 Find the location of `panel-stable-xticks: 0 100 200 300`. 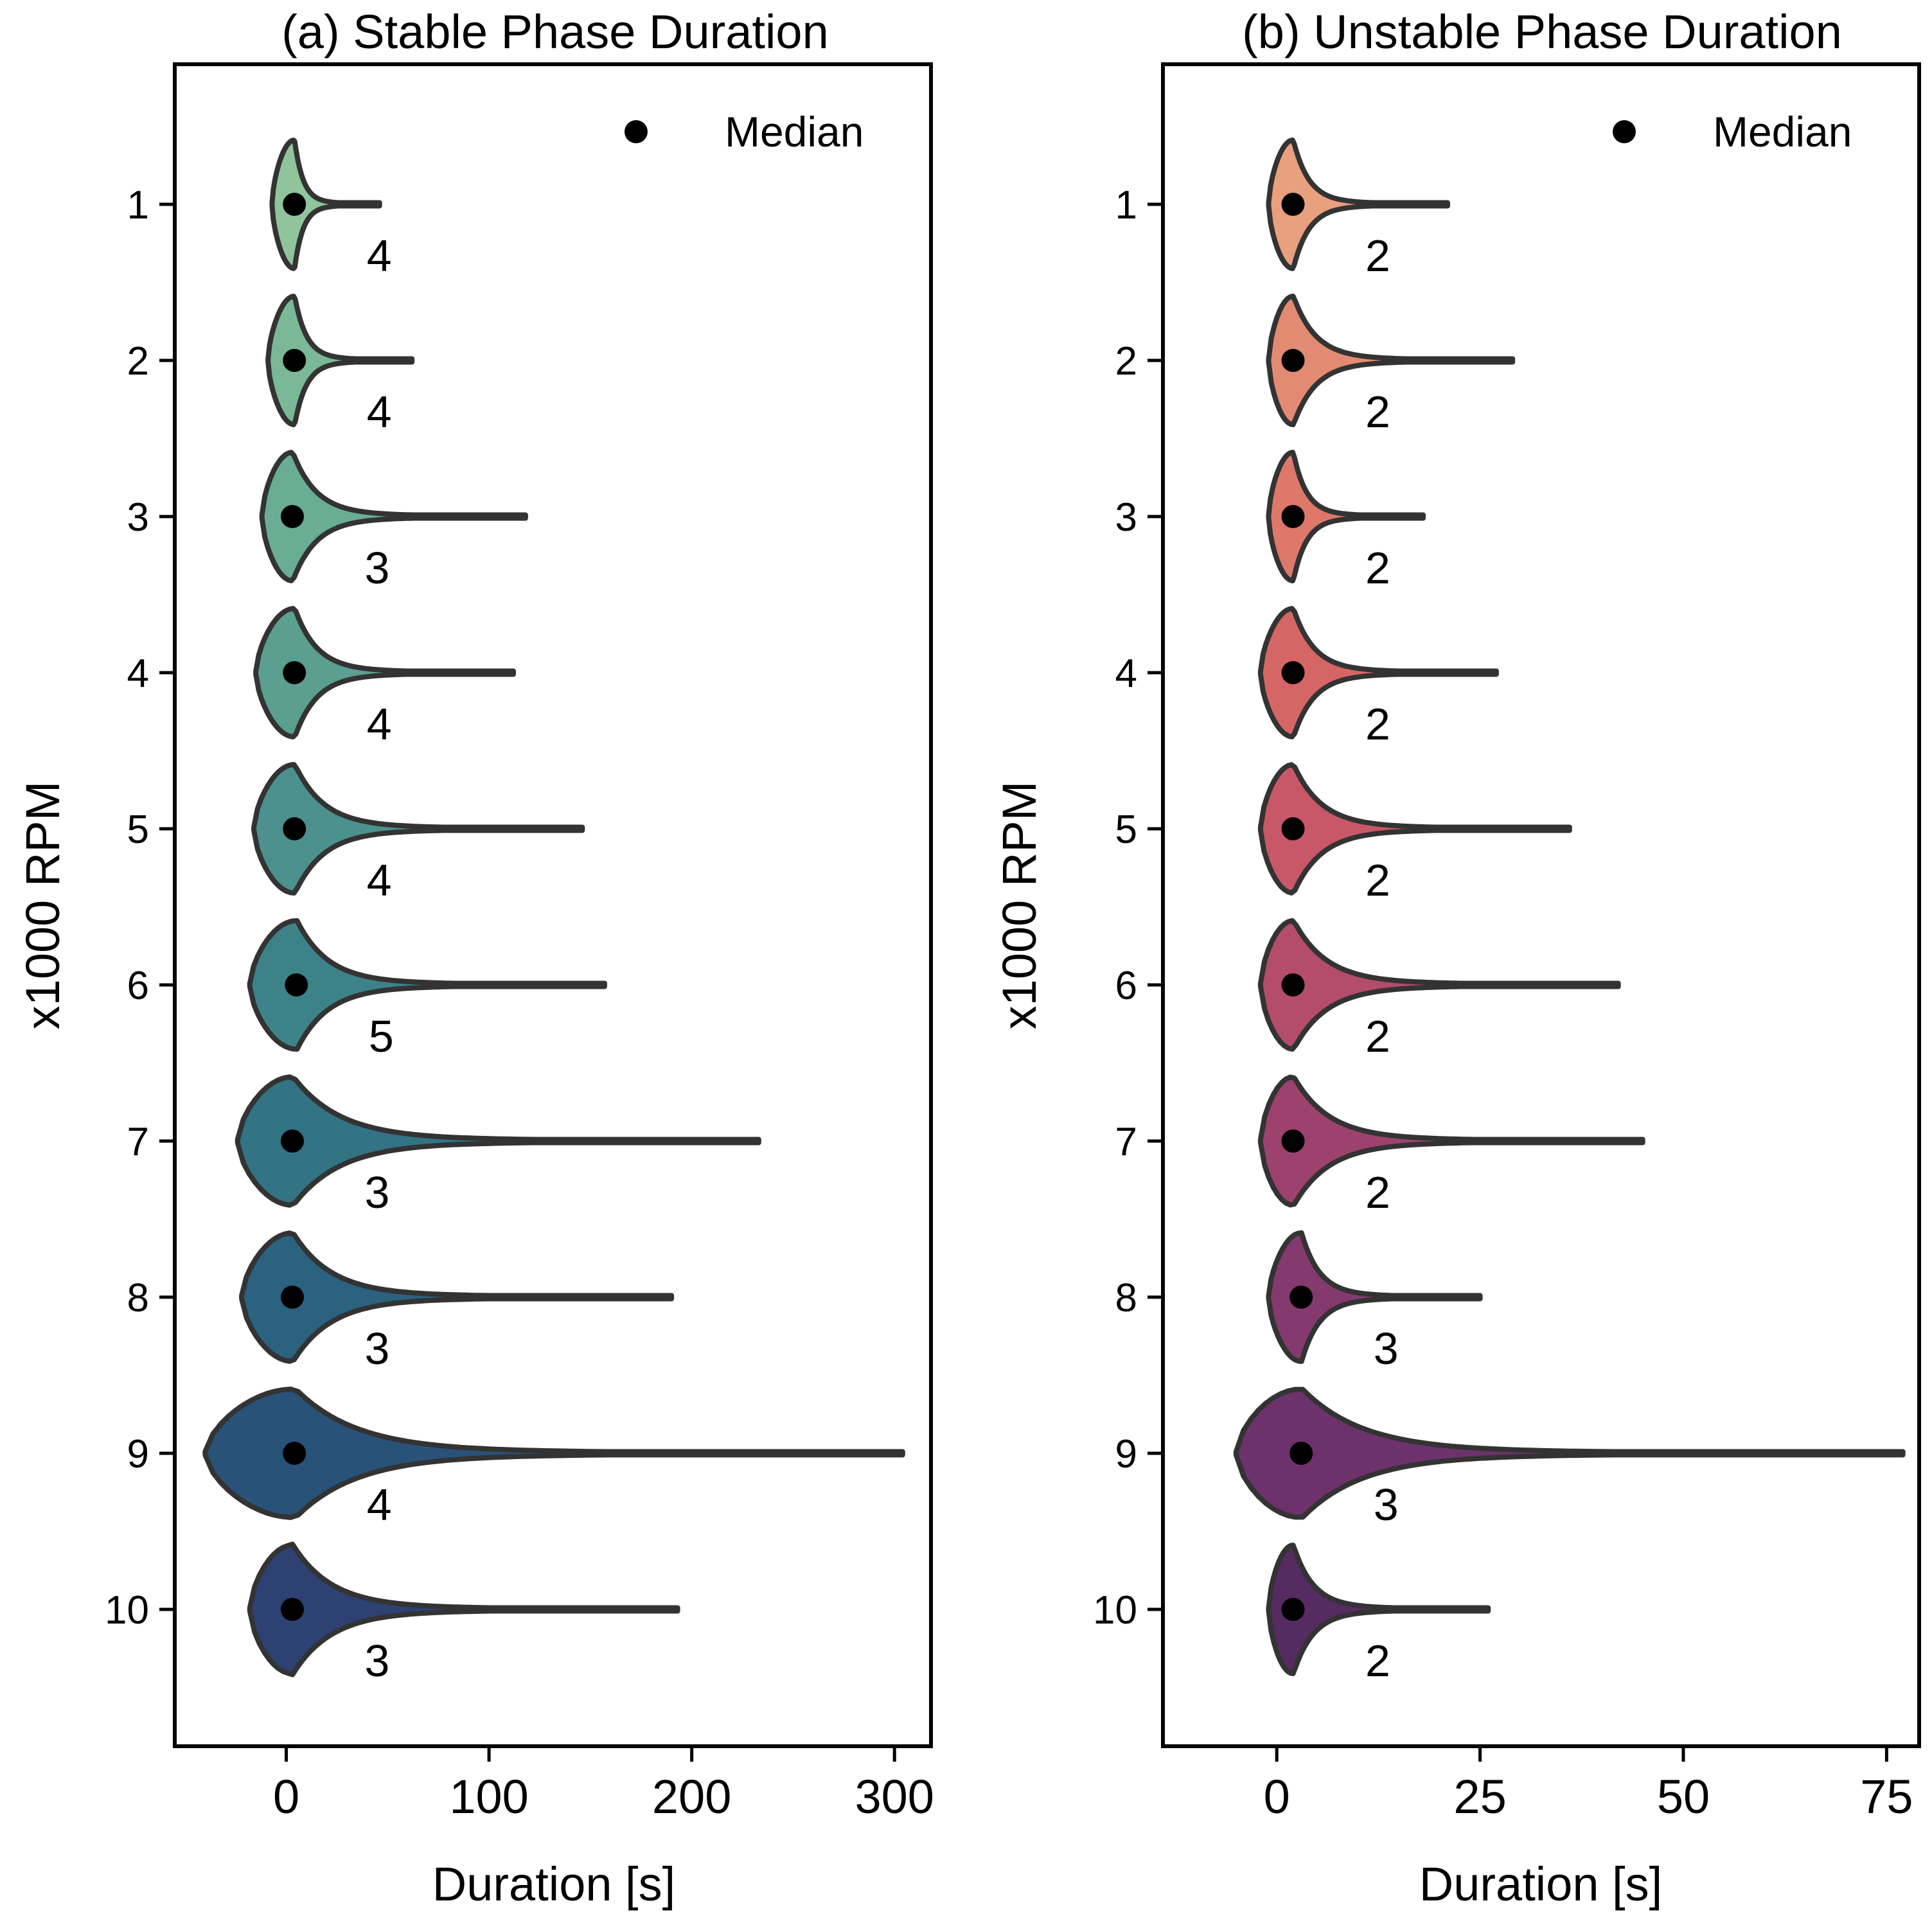

panel-stable-xticks: 0 100 200 300 is located at coordinates (603, 1784).